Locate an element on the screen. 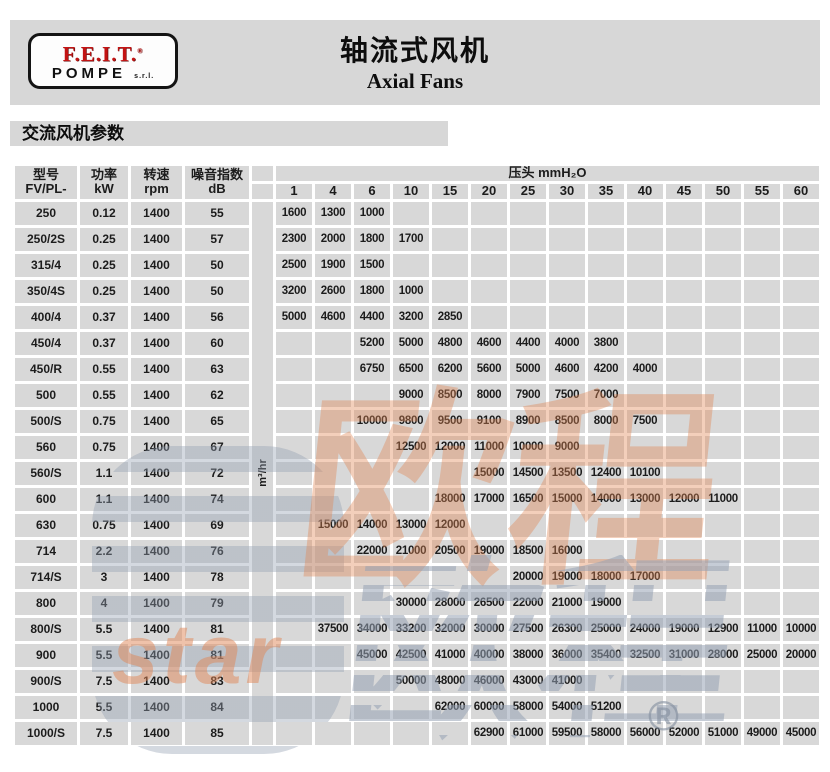 This screenshot has height=772, width=830. flow-cell: 21000 is located at coordinates (567, 603).